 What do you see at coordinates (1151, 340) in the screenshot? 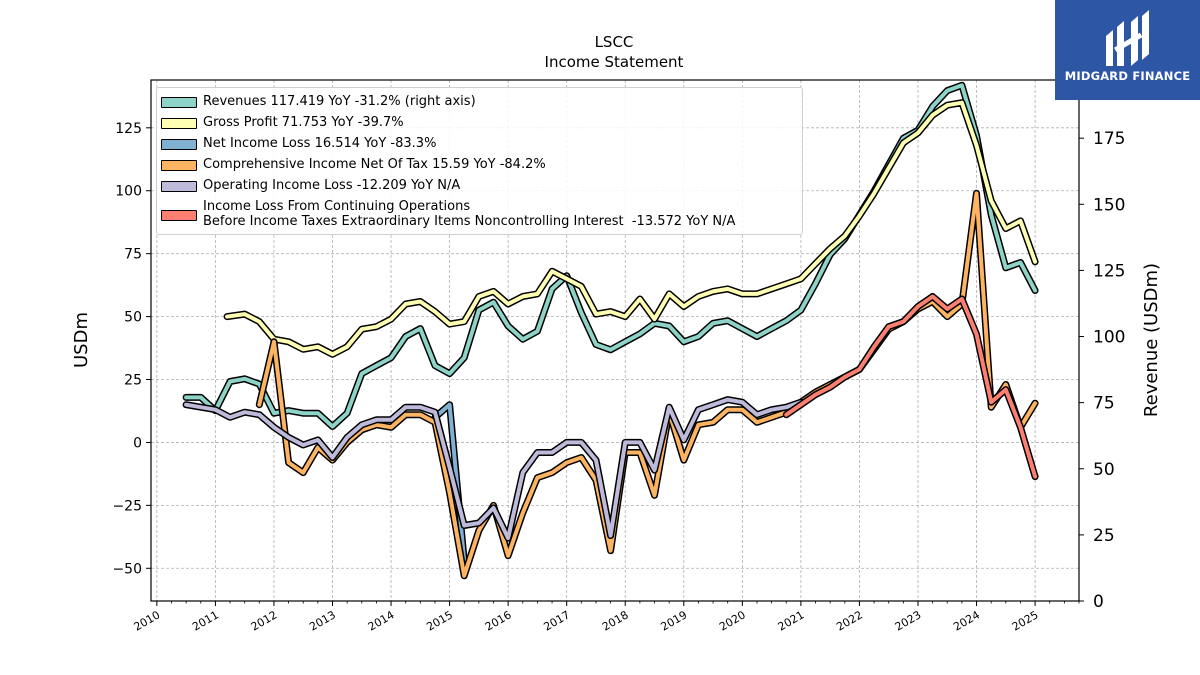
I see `y-axis-right-label: Revenue (USDm)` at bounding box center [1151, 340].